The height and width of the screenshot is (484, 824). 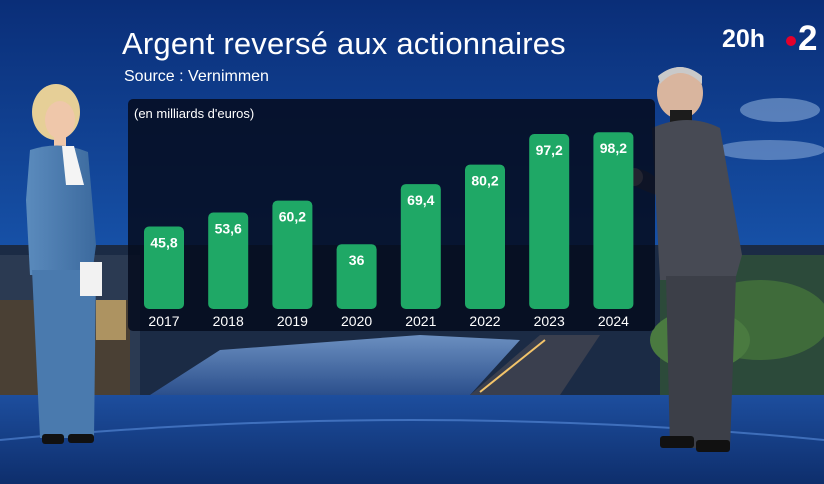 What do you see at coordinates (292, 321) in the screenshot?
I see `category-label-2019: 2019` at bounding box center [292, 321].